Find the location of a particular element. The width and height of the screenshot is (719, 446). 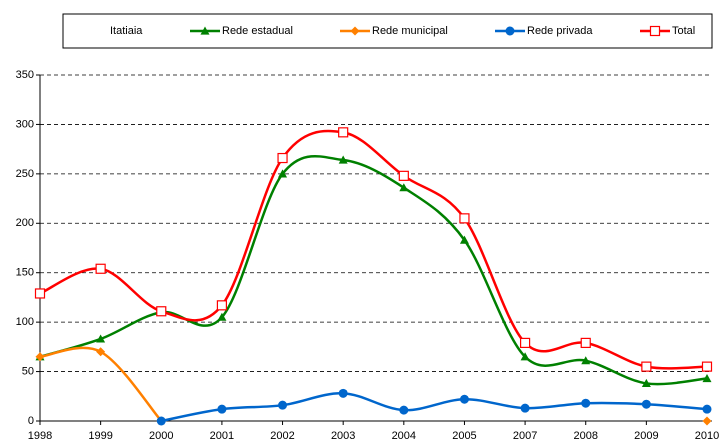

legend-label: Total is located at coordinates (683, 31).